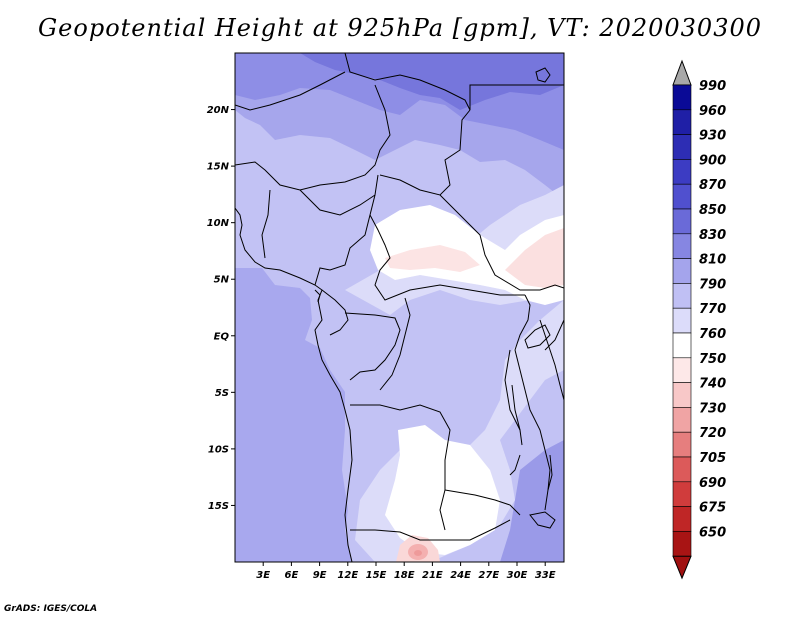 Image resolution: width=800 pixels, height=618 pixels. Describe the element at coordinates (682, 567) in the screenshot. I see `colorbar-bottom-arrow` at that location.